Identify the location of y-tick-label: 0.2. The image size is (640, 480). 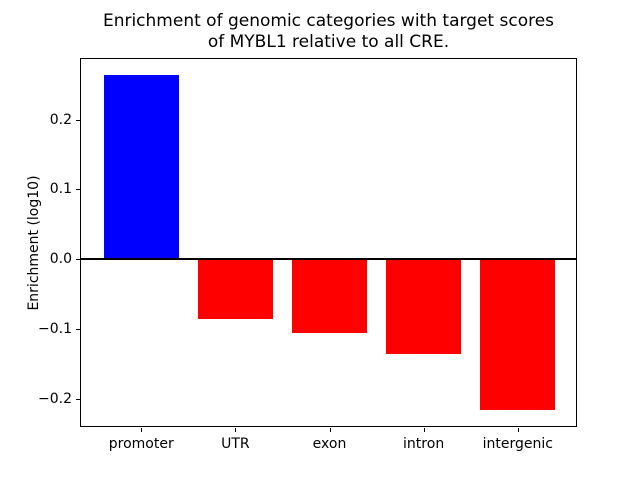
(60, 119).